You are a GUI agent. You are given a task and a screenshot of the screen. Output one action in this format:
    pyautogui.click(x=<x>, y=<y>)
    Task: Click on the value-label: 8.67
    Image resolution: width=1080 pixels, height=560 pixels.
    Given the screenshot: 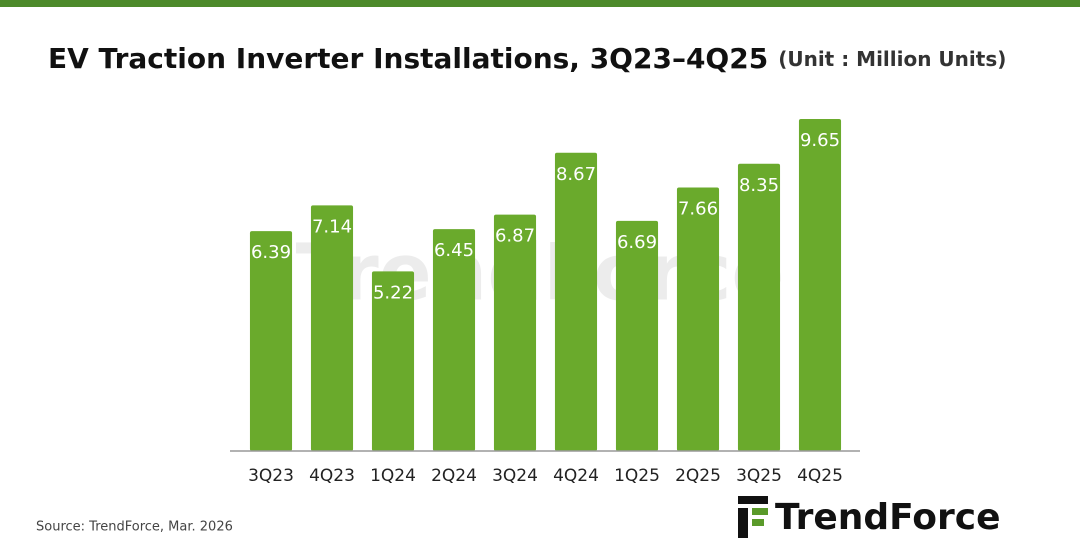 What is the action you would take?
    pyautogui.click(x=576, y=174)
    